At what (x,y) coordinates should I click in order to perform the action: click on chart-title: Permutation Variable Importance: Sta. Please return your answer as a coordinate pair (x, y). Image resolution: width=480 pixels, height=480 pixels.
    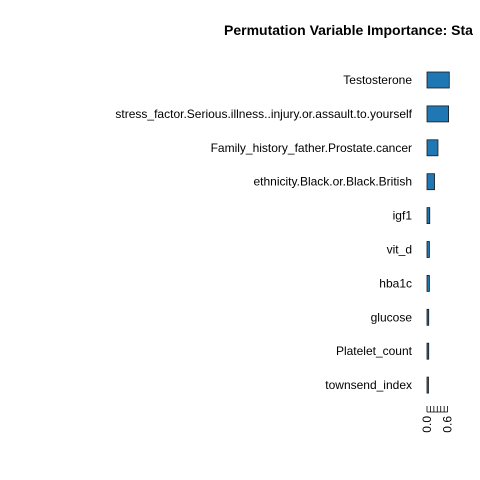
    Looking at the image, I should click on (348, 30).